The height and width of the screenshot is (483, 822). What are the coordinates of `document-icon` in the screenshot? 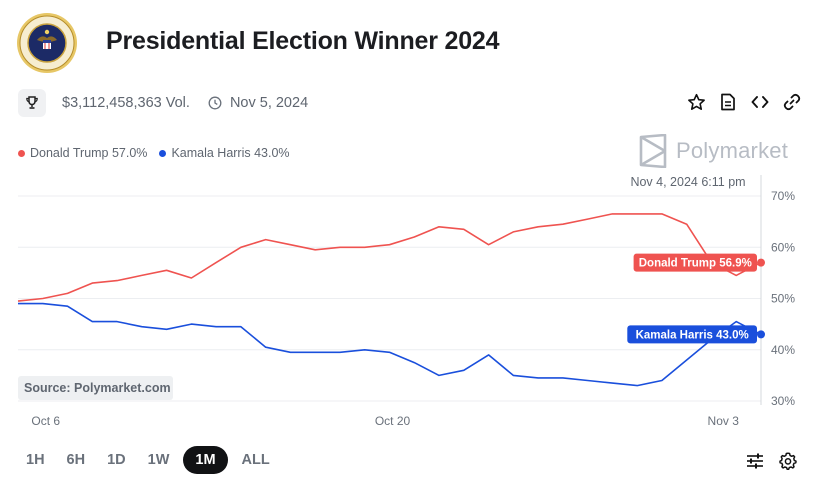 It's located at (728, 102).